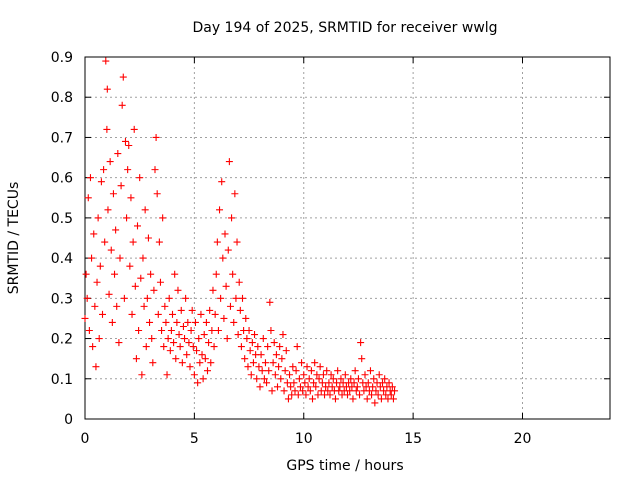 The height and width of the screenshot is (480, 640). What do you see at coordinates (194, 439) in the screenshot?
I see `x-tick-label: 5` at bounding box center [194, 439].